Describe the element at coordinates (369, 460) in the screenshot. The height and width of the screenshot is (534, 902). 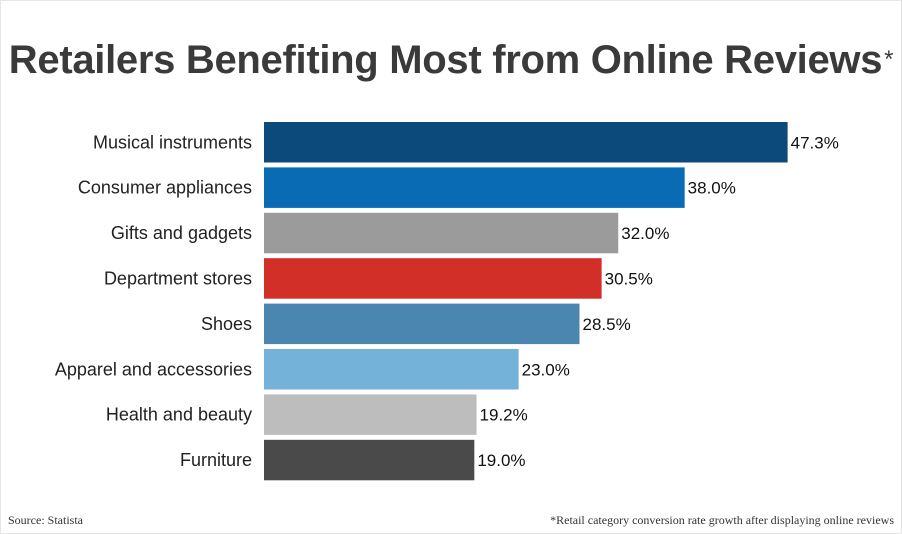
I see `bar-furniture` at that location.